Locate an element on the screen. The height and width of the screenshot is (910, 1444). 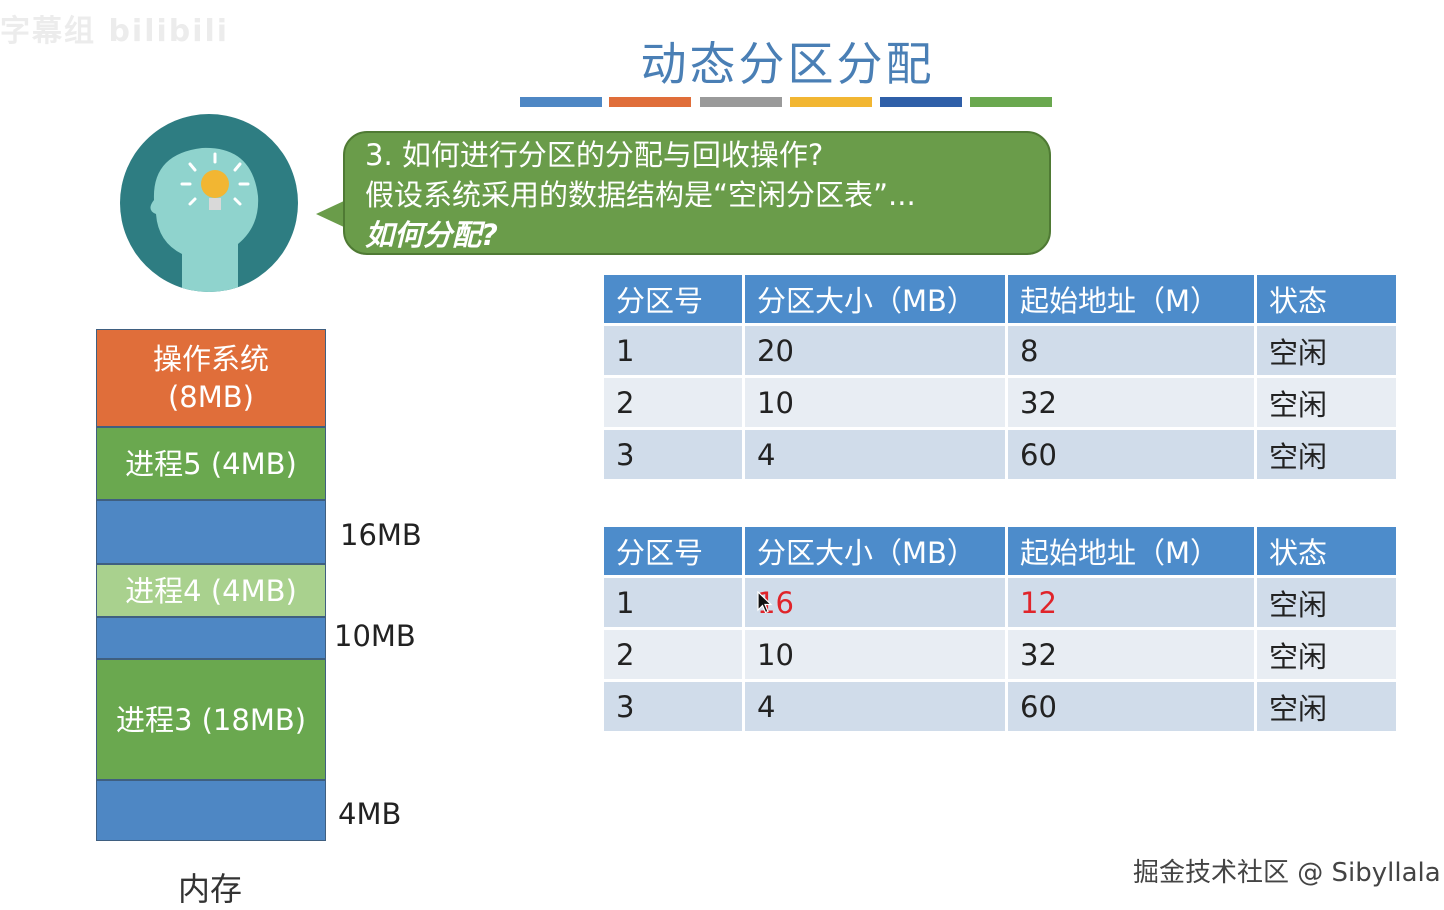
question-line-1: 3. 如何进行分区的分配与回收操作? is located at coordinates (594, 155).